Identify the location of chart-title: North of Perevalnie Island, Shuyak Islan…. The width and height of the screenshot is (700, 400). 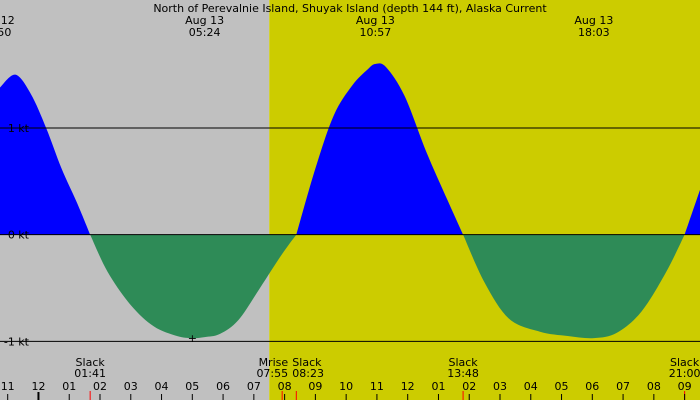
(350, 8).